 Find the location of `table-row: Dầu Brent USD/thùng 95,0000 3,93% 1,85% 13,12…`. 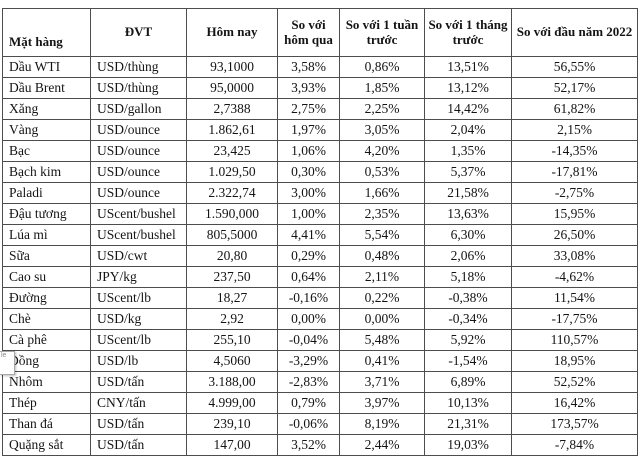

table-row: Dầu Brent USD/thùng 95,0000 3,93% 1,85% 13,12… is located at coordinates (320, 88).